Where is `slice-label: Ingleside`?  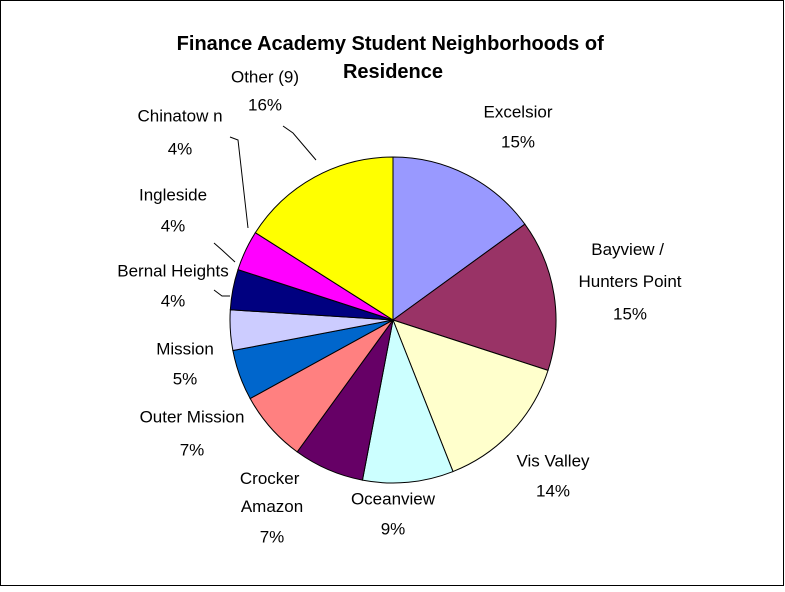 slice-label: Ingleside is located at coordinates (173, 194).